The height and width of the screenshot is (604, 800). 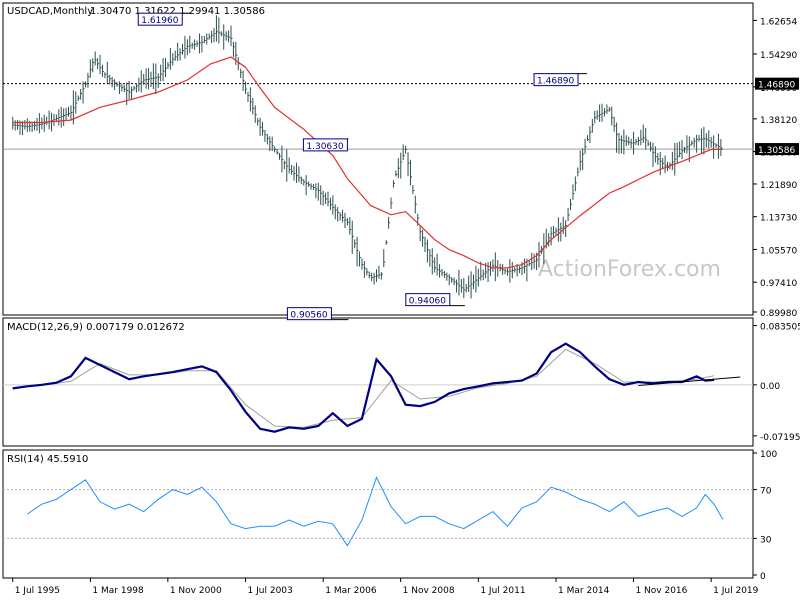 What do you see at coordinates (780, 438) in the screenshot?
I see `macd-axis-label: -0.07195` at bounding box center [780, 438].